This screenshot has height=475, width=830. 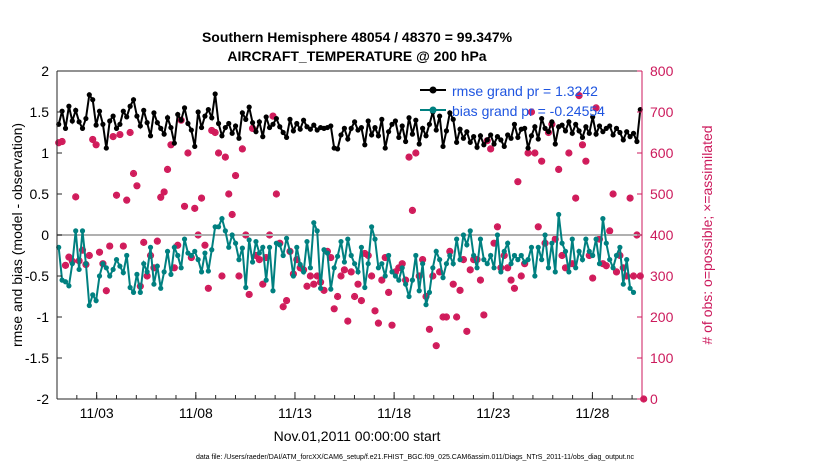 I want to click on y-axis-left-label: rmse and bias (model - observation), so click(x=17, y=235).